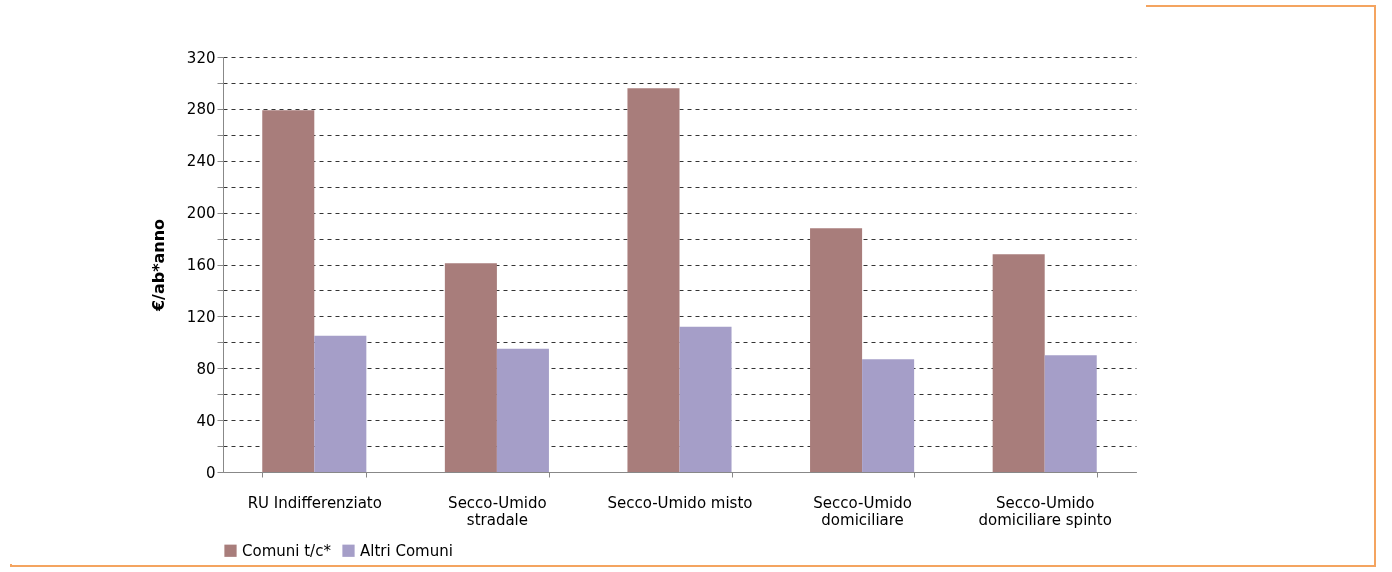 Image resolution: width=1392 pixels, height=572 pixels. What do you see at coordinates (201, 316) in the screenshot?
I see `y-tick-label: 120` at bounding box center [201, 316].